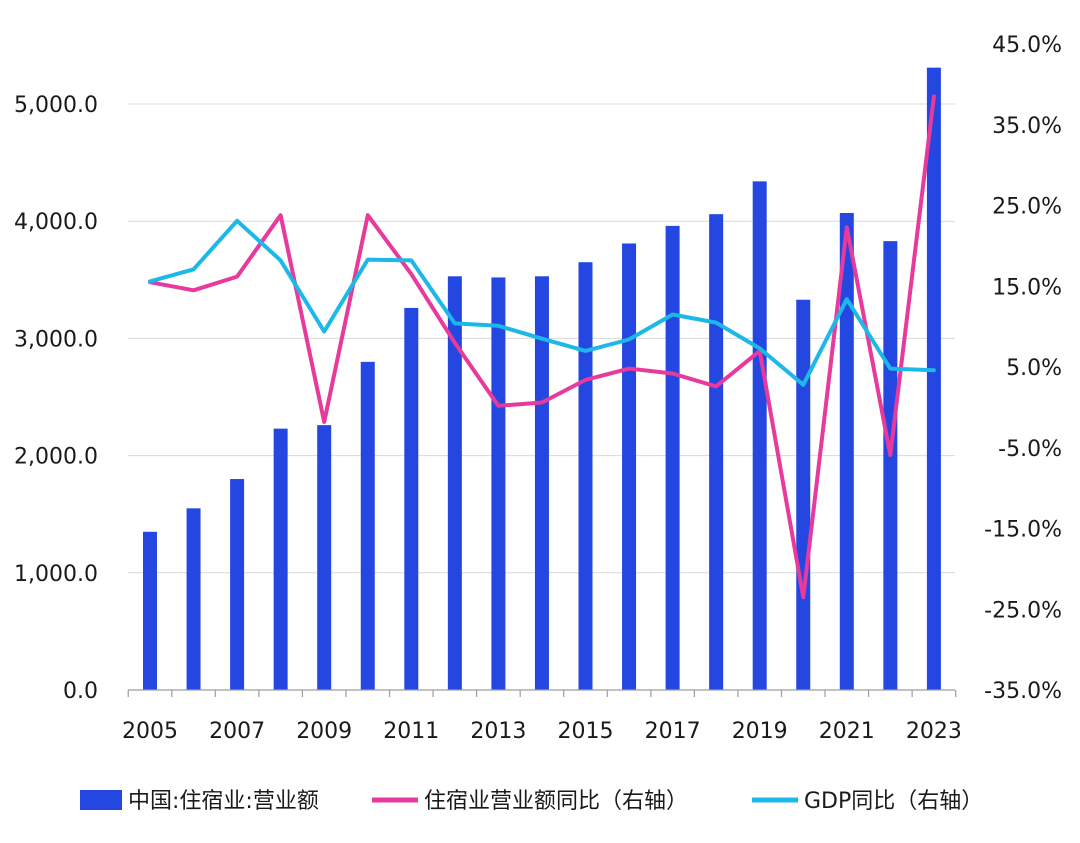 The image size is (1080, 843). Describe the element at coordinates (56, 105) in the screenshot. I see `left-tick-label: 5,000.0` at that location.